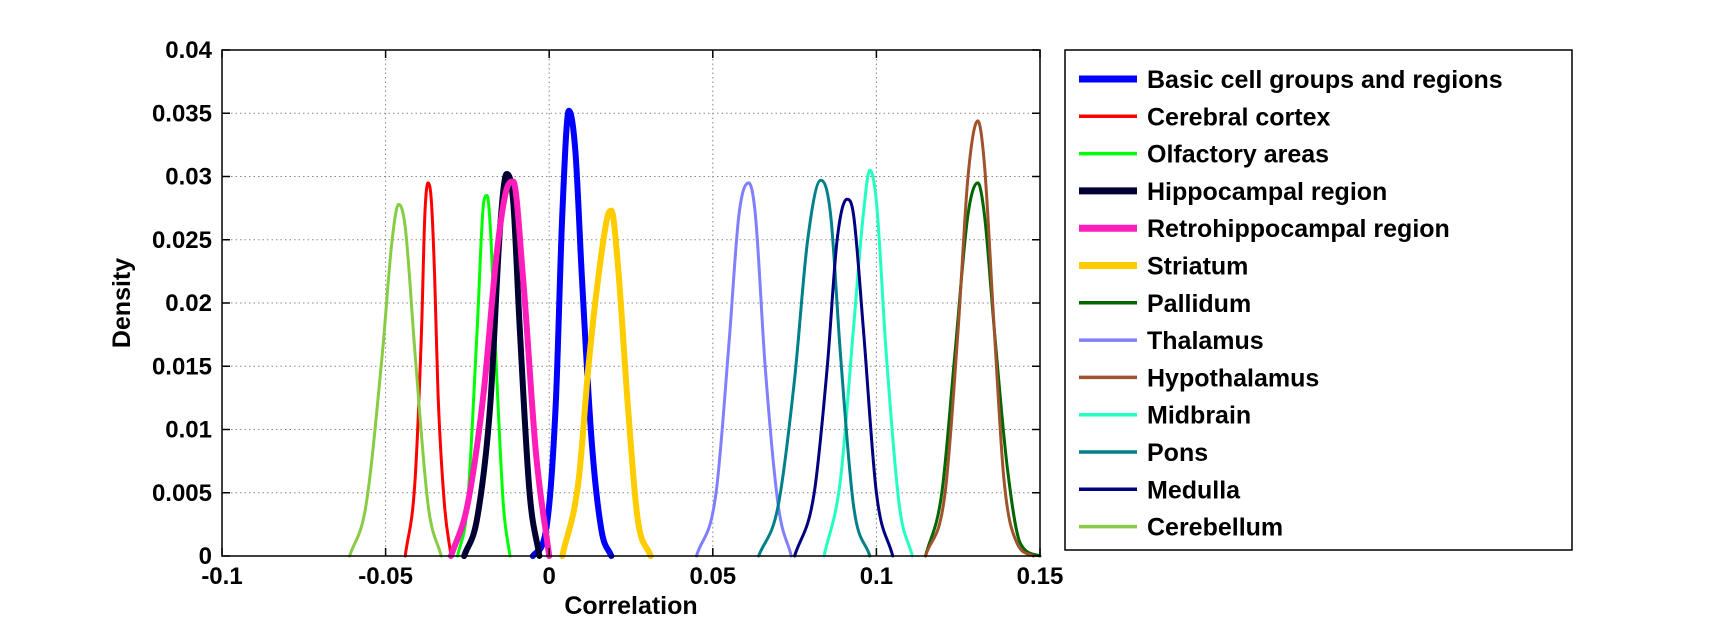  What do you see at coordinates (188, 50) in the screenshot?
I see `y-tick-label: 0.04` at bounding box center [188, 50].